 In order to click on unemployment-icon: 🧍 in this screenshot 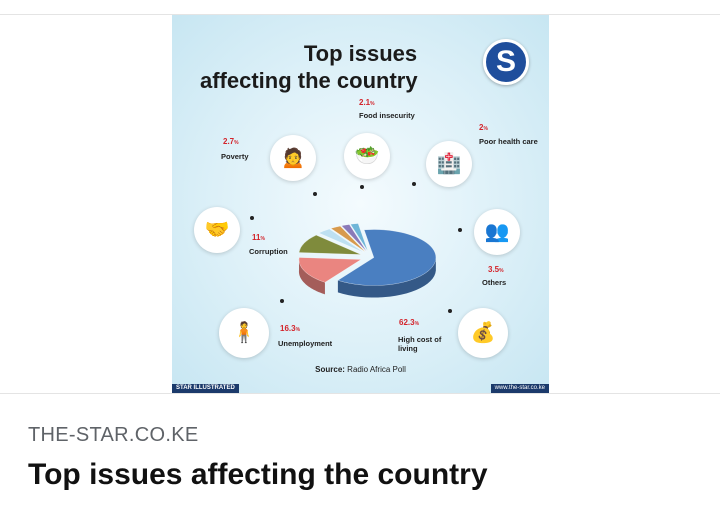, I will do `click(244, 333)`.